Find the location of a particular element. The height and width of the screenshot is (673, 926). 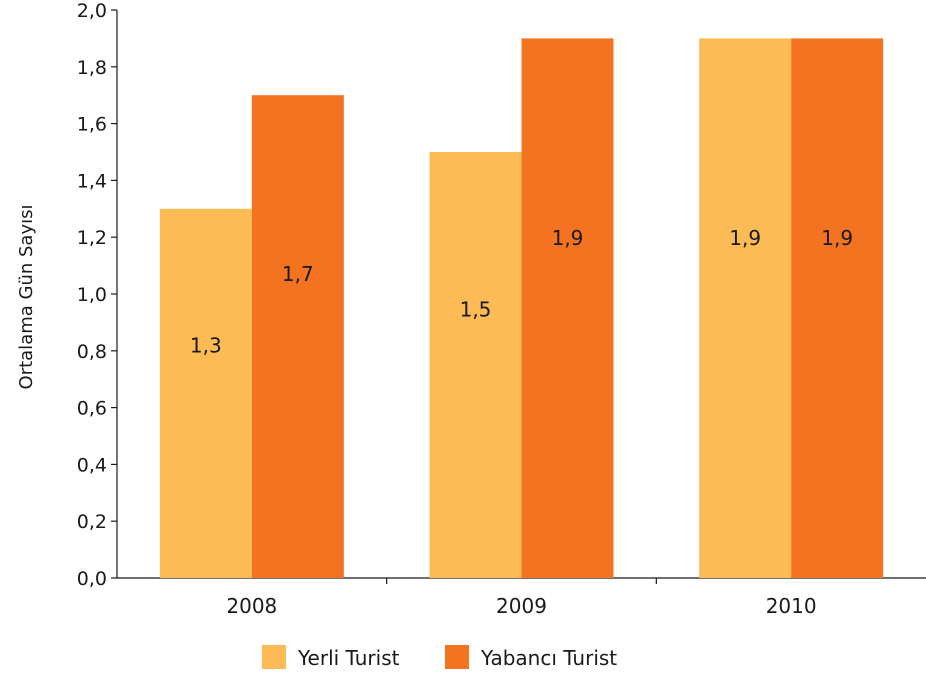

bar-yerli-turist-2009 is located at coordinates (475, 365).